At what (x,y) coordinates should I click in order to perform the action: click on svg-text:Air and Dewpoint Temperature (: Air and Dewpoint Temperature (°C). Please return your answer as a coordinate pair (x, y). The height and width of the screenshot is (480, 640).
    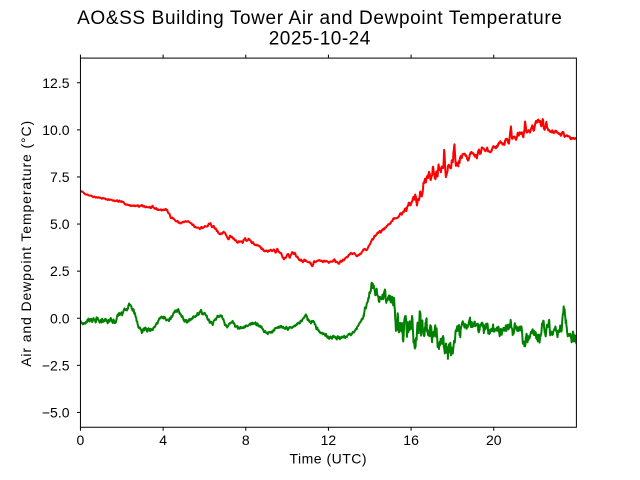
    Looking at the image, I should click on (26, 243).